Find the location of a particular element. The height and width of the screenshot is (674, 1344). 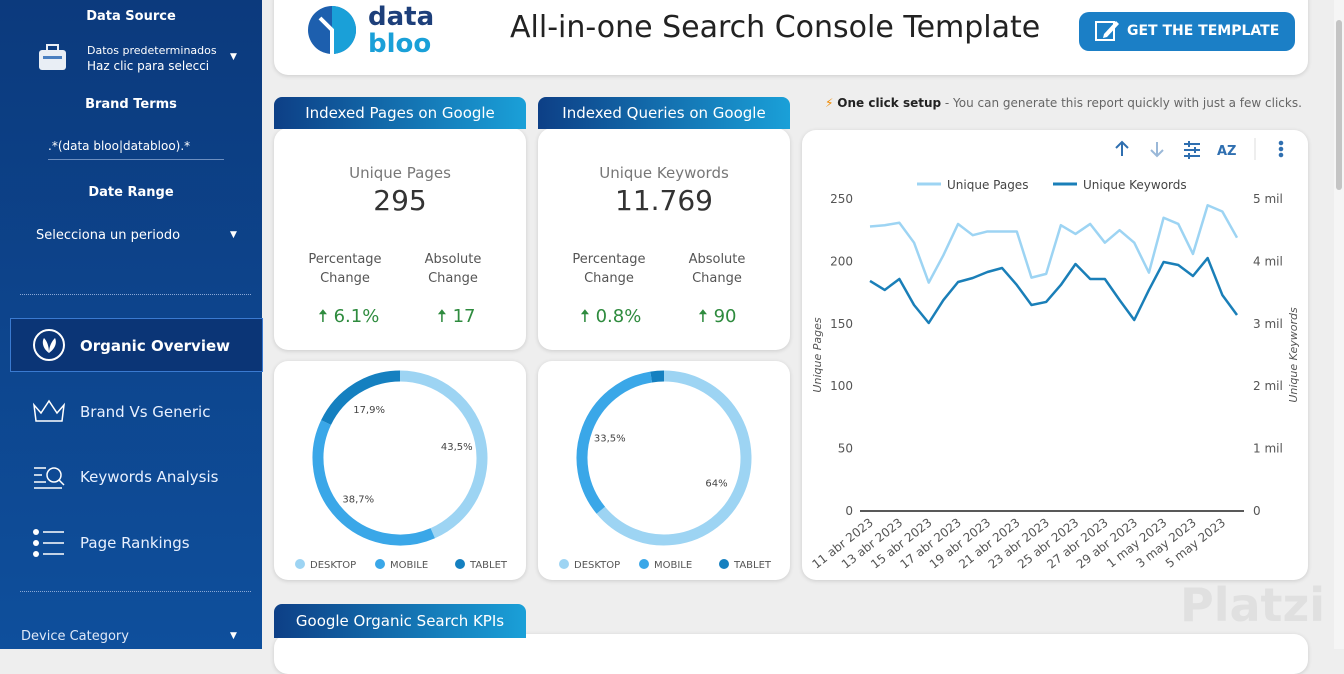

change-value: 🠅 17 is located at coordinates (456, 316).